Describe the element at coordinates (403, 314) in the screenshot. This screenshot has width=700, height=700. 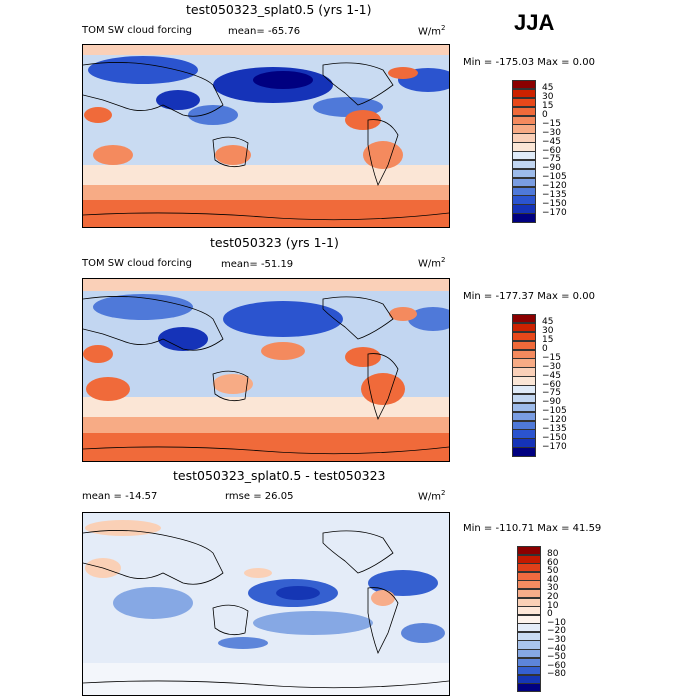
I see `panel2-canada-red` at that location.